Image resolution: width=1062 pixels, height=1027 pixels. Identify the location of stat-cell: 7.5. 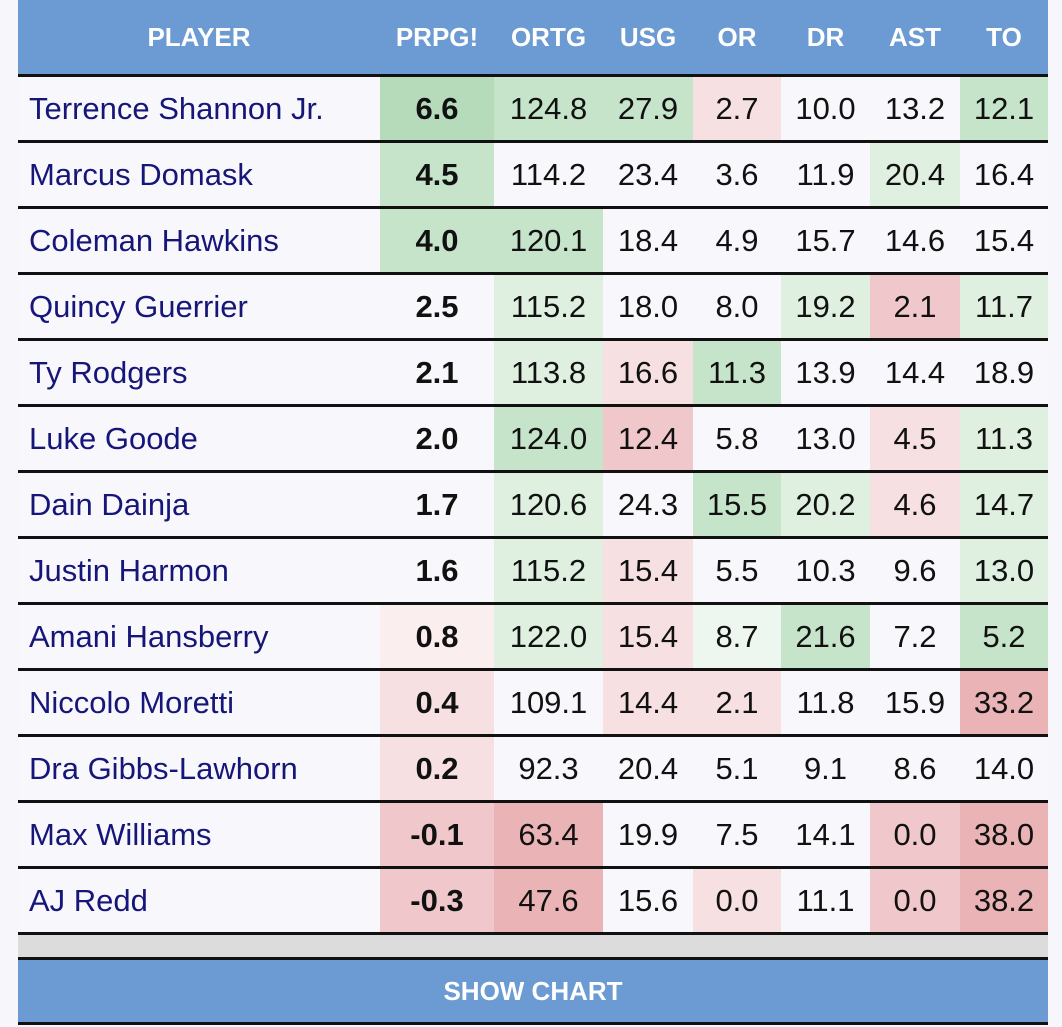
(737, 835).